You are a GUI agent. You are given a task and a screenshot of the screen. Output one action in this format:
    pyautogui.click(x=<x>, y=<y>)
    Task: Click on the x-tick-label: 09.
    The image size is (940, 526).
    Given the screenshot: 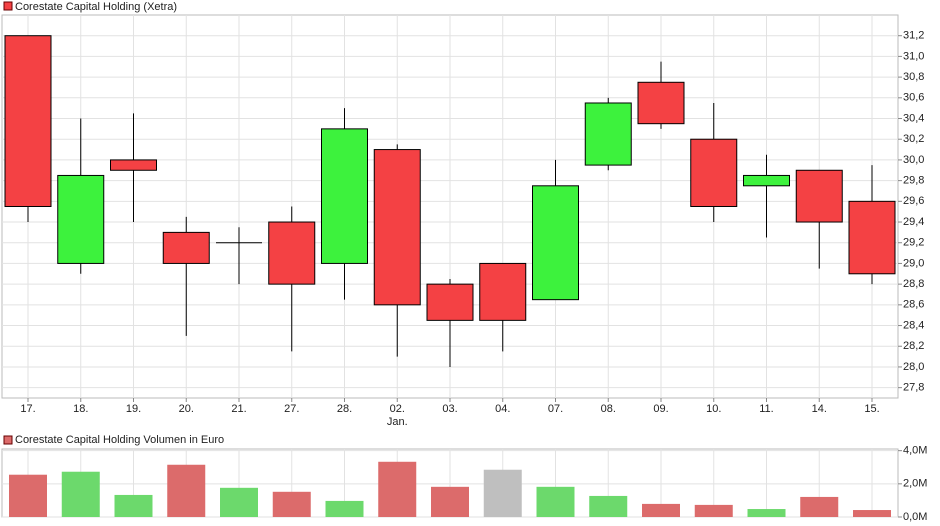 What is the action you would take?
    pyautogui.click(x=660, y=409)
    